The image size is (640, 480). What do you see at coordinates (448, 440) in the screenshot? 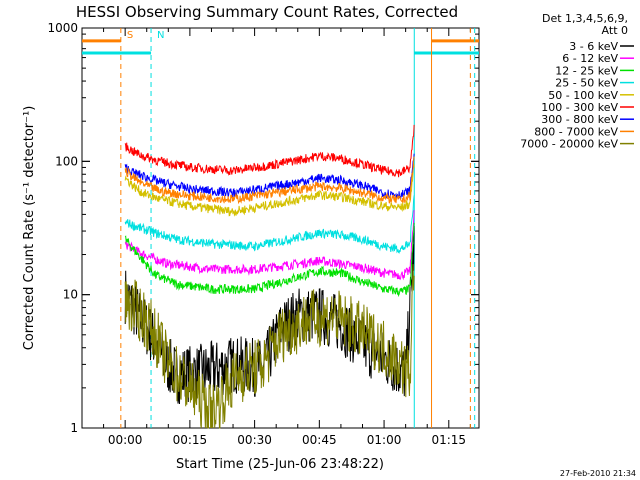
I see `x-tick-label: 01:15` at bounding box center [448, 440].